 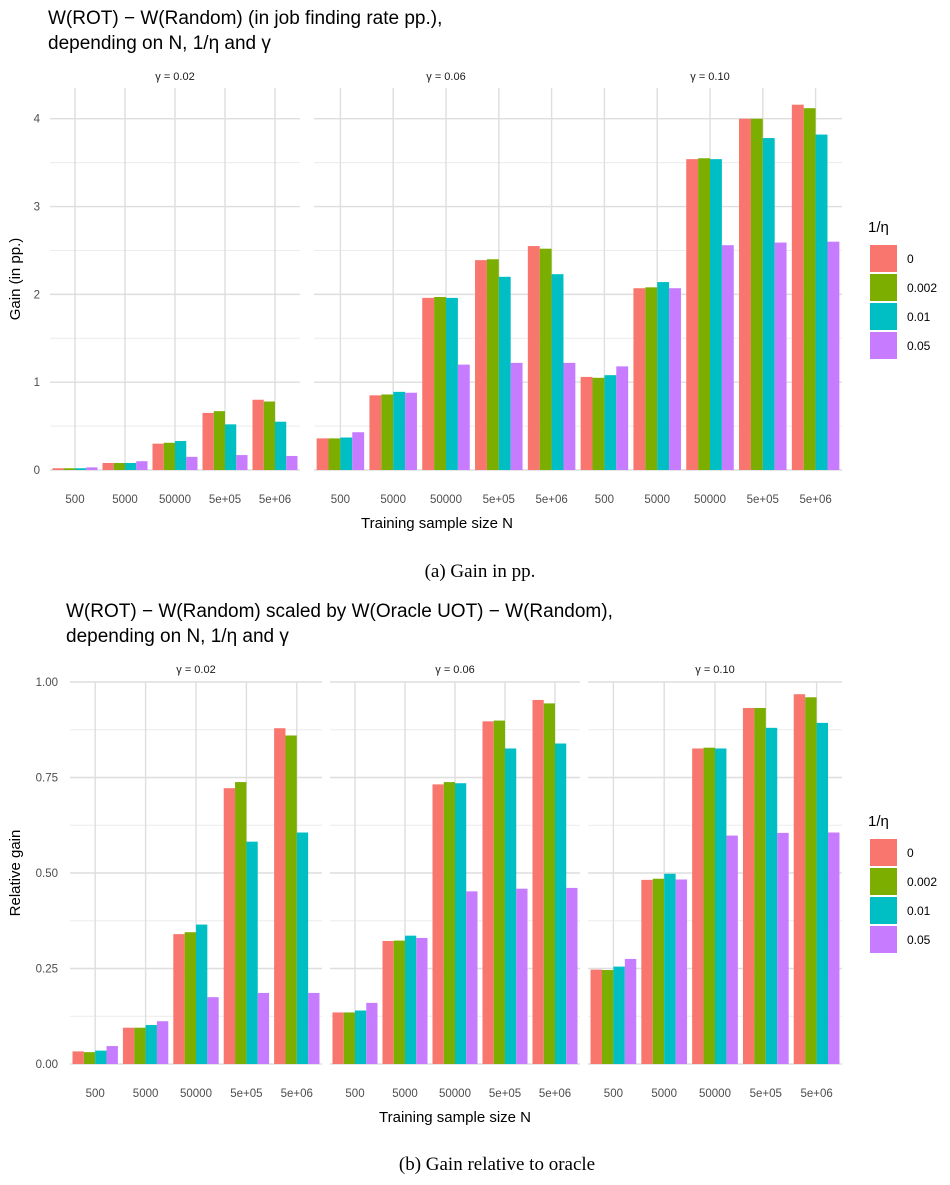 I want to click on x-axis-label: Training sample size N, so click(x=455, y=1117).